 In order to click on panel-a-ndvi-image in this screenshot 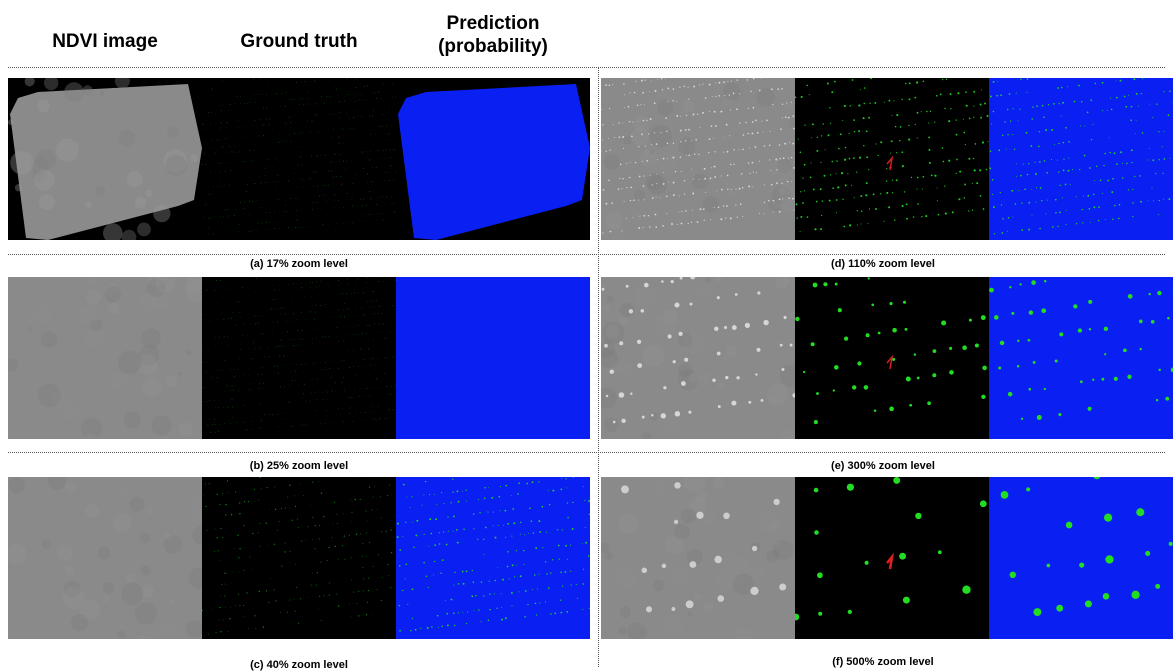, I will do `click(105, 159)`.